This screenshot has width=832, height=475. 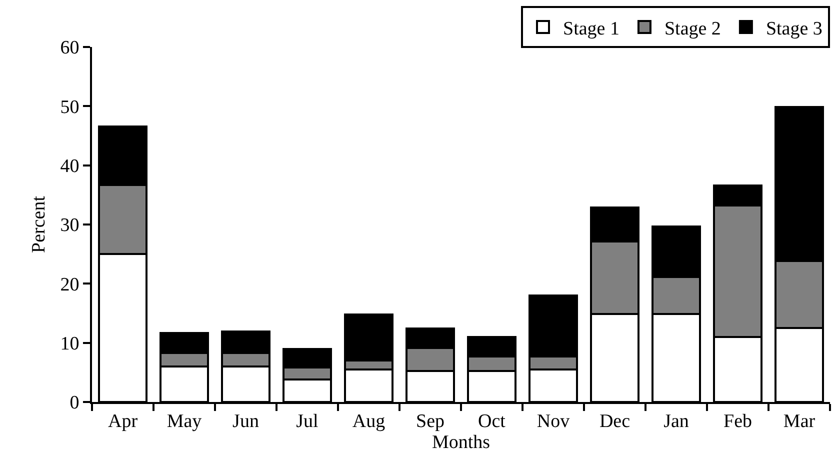 What do you see at coordinates (492, 421) in the screenshot?
I see `x-tick-label: Oct` at bounding box center [492, 421].